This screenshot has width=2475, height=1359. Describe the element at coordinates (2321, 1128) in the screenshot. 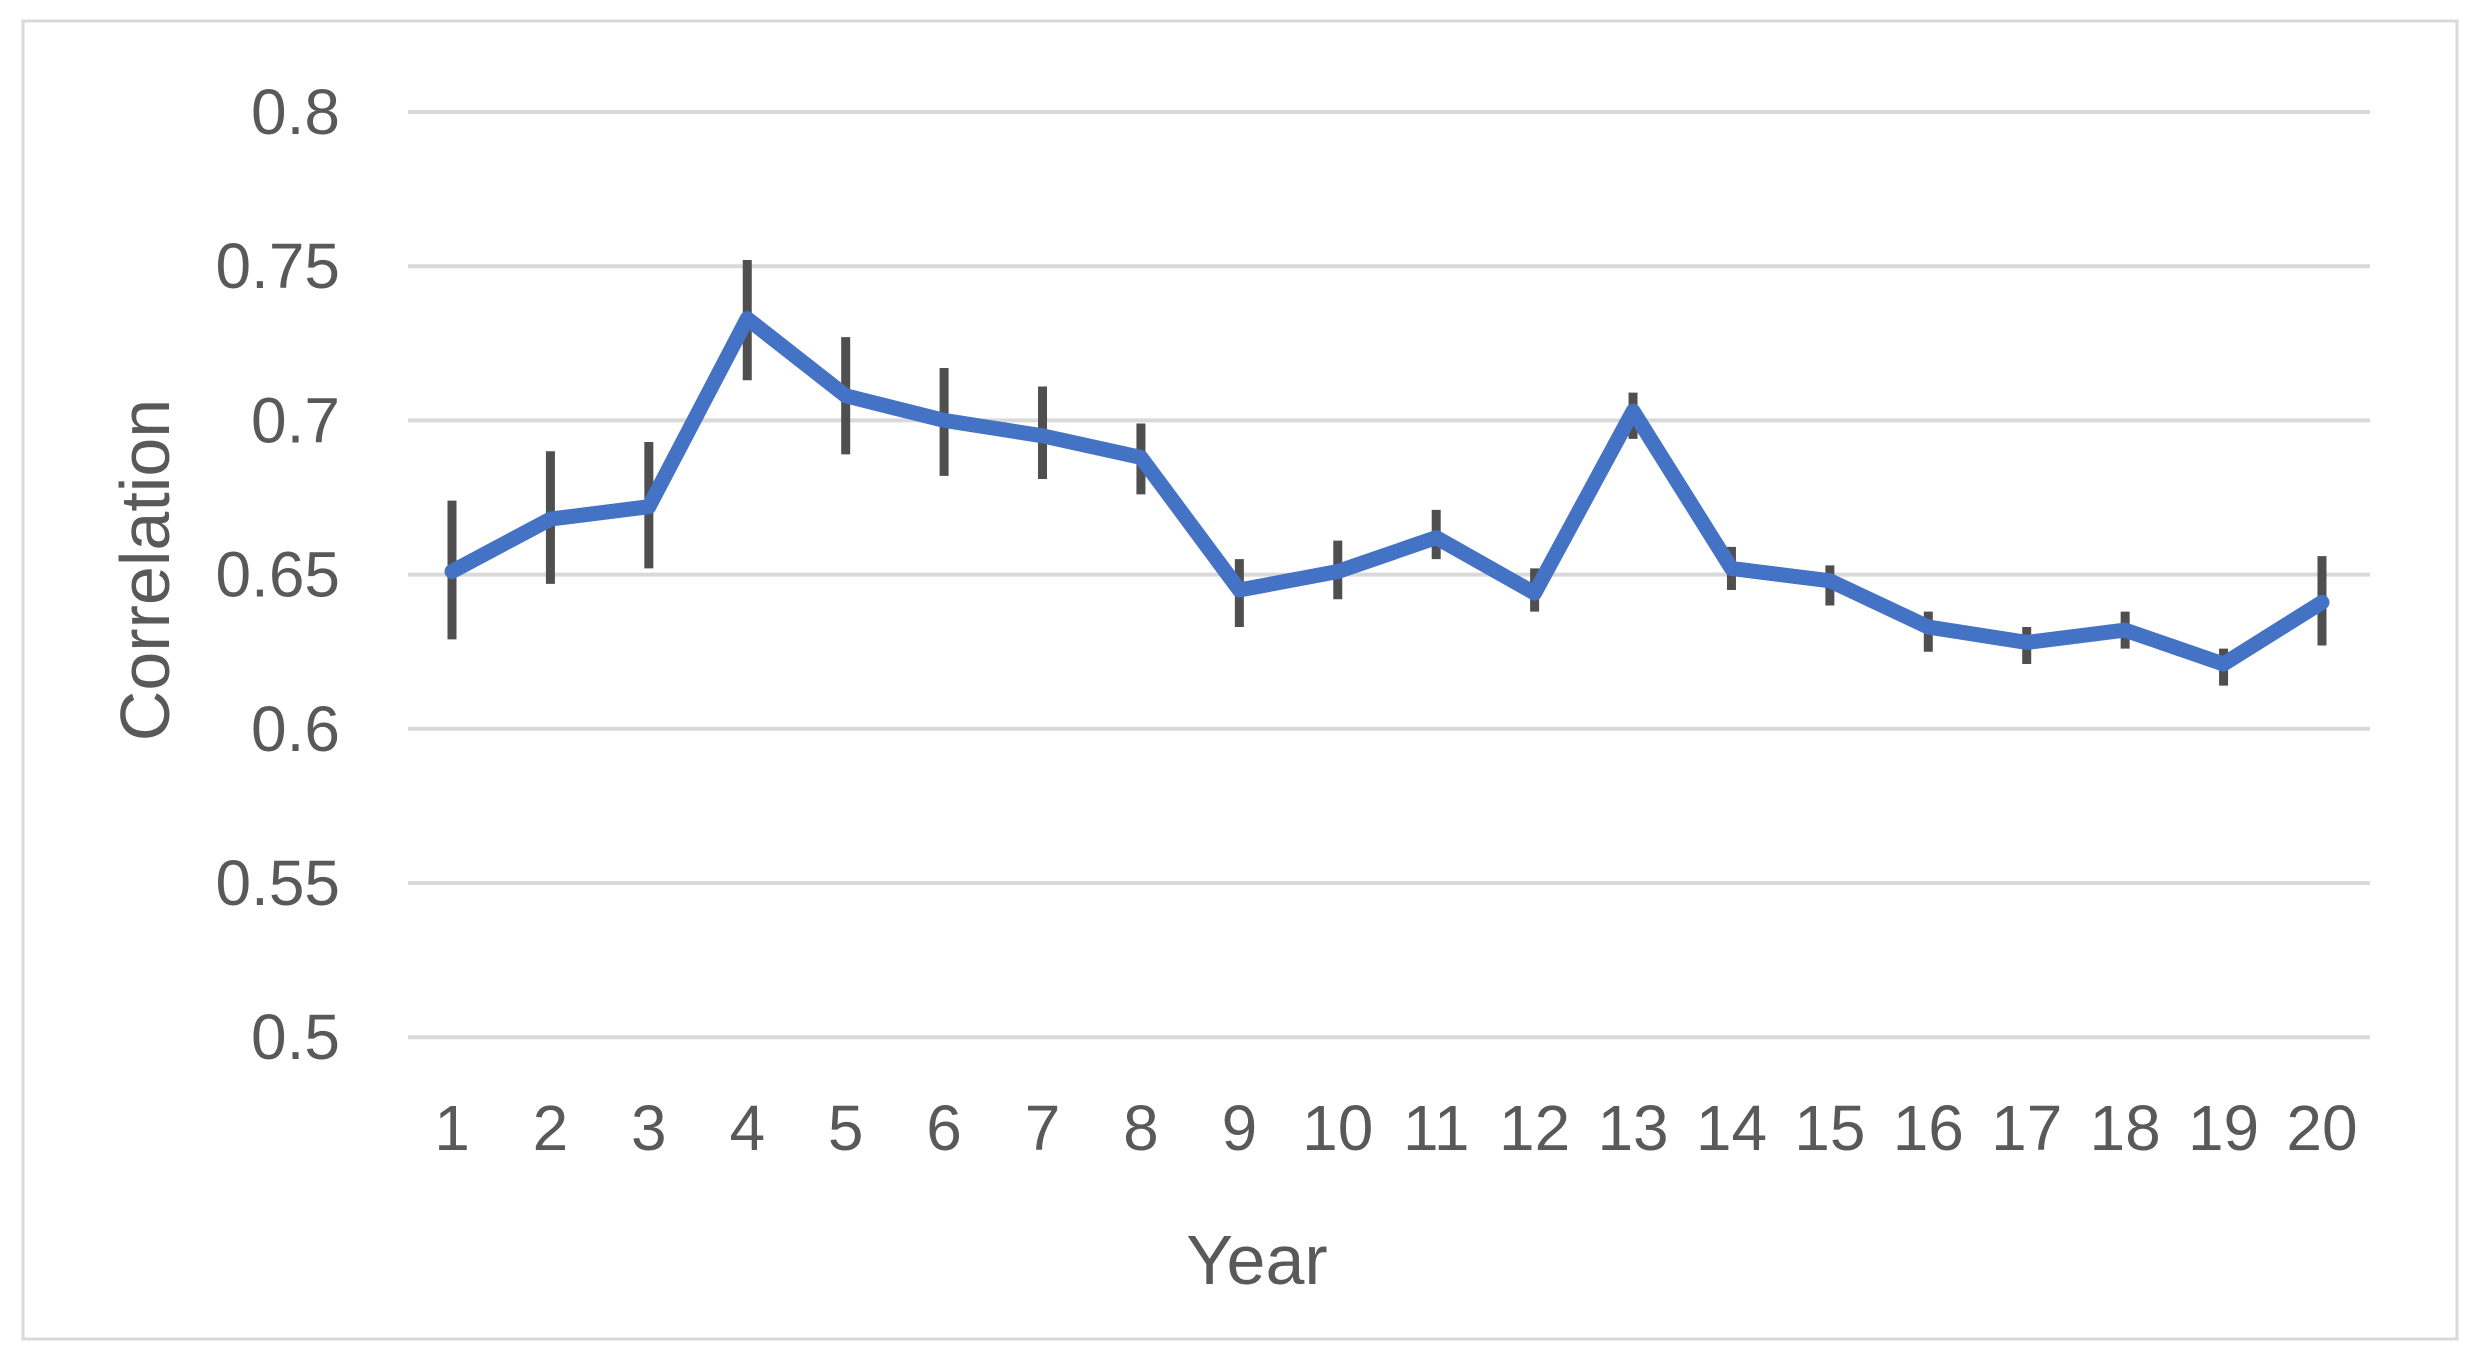

I see `x-tick-label: 20` at that location.